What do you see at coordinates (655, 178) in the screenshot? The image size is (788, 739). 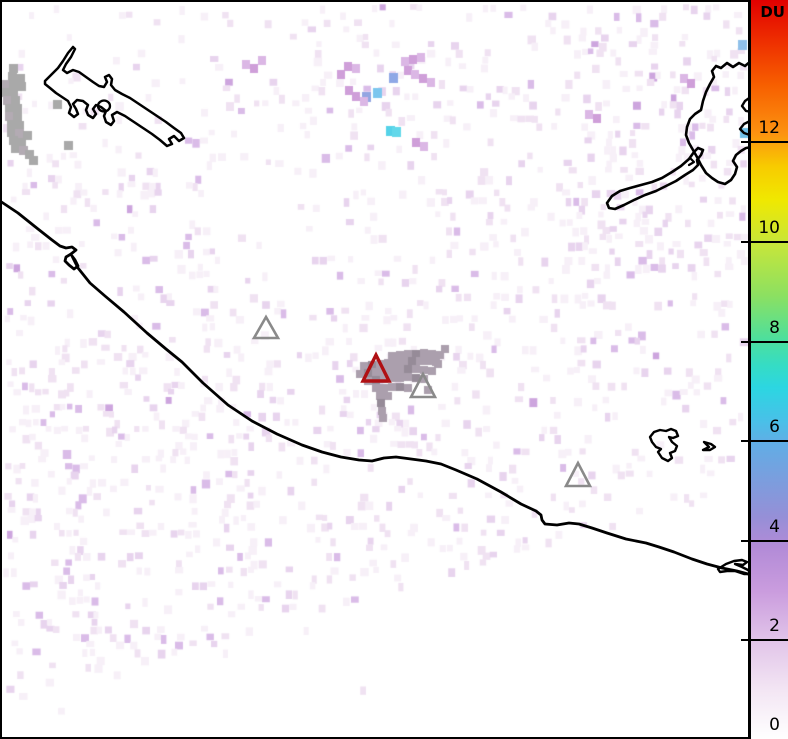 I see `gulf-long-island` at bounding box center [655, 178].